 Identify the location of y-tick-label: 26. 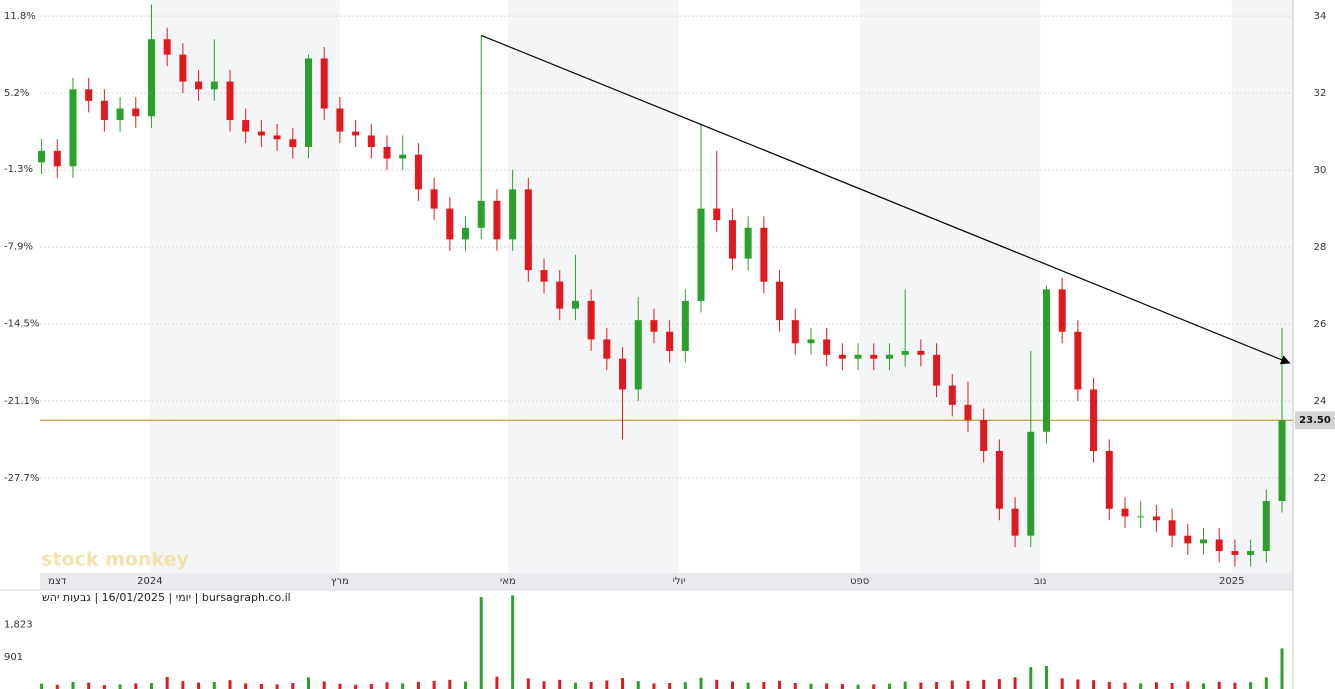
(1320, 324).